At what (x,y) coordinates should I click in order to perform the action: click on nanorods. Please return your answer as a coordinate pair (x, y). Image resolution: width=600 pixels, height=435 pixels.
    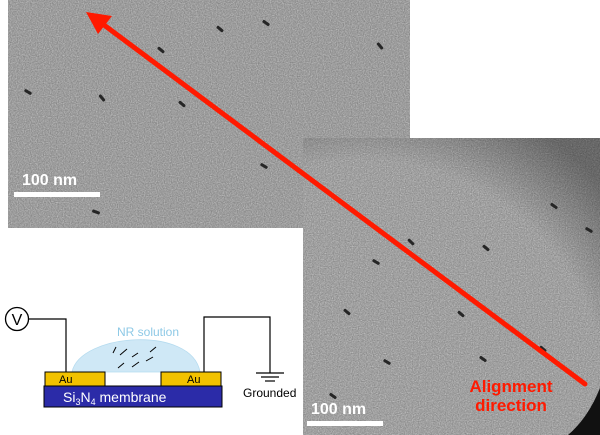
    Looking at the image, I should click on (134, 357).